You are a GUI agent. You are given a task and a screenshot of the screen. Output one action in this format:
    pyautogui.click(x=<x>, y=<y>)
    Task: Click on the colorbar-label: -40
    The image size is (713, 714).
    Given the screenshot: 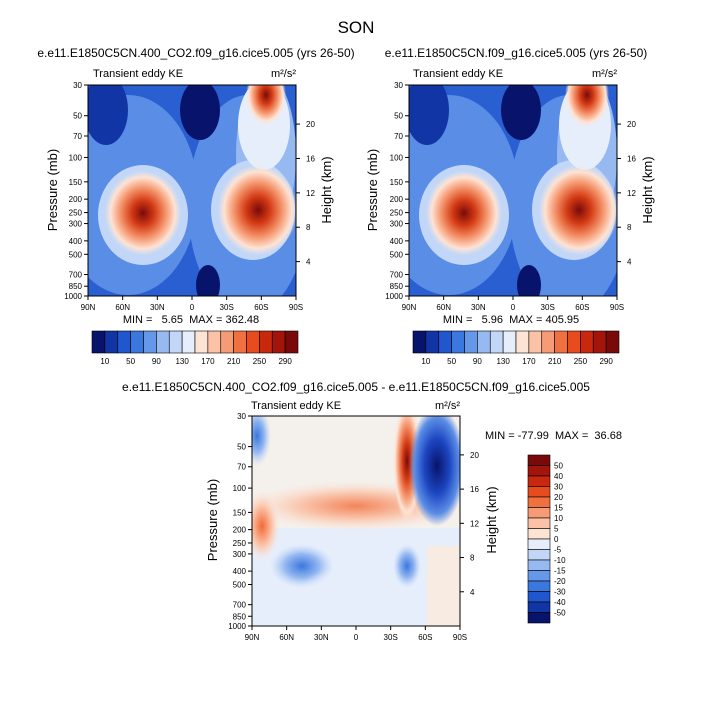 What is the action you would take?
    pyautogui.click(x=560, y=602)
    